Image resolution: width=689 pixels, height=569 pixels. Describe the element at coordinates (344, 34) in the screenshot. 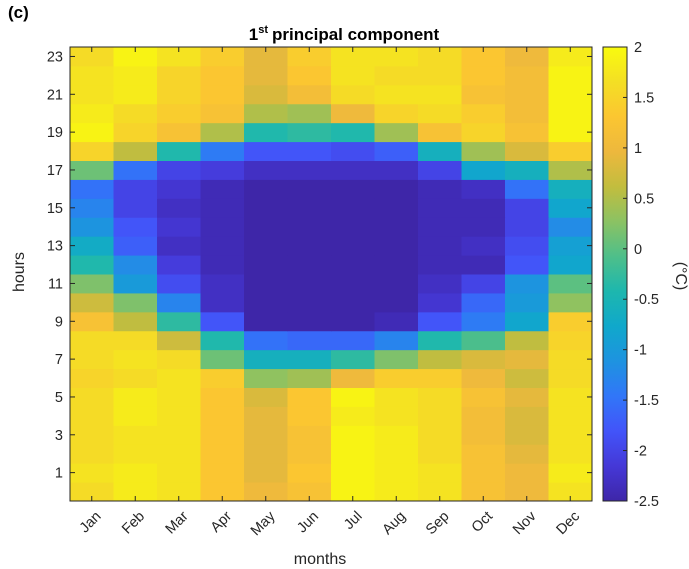

I see `chart-title: 1st principal component` at that location.